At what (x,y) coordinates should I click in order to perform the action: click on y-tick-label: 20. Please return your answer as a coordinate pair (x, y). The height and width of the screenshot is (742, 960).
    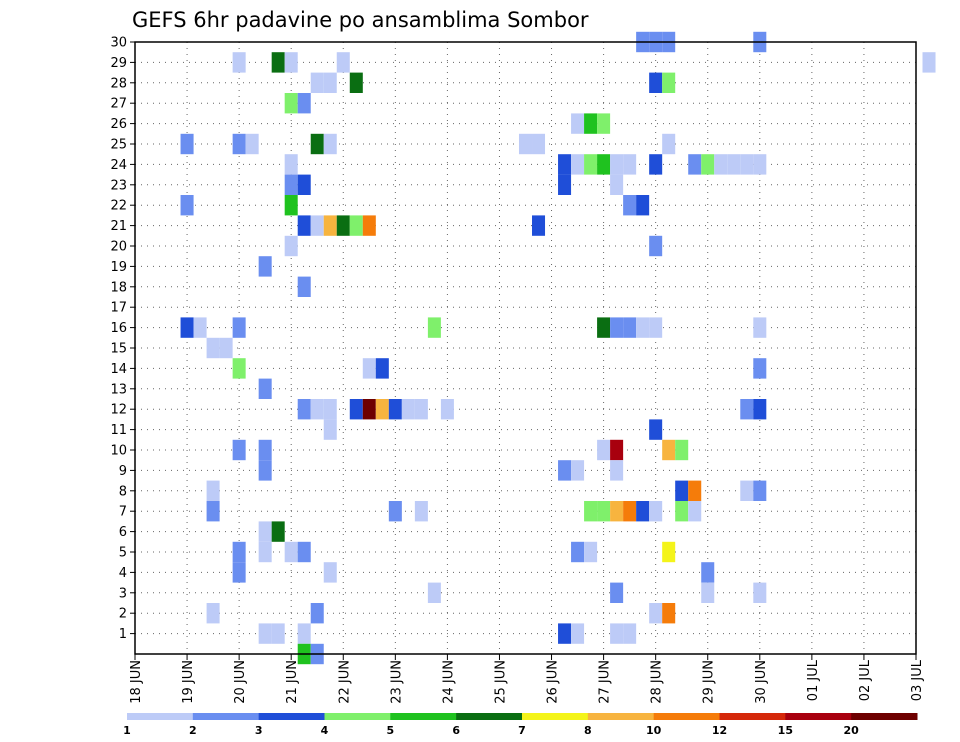
    Looking at the image, I should click on (118, 247).